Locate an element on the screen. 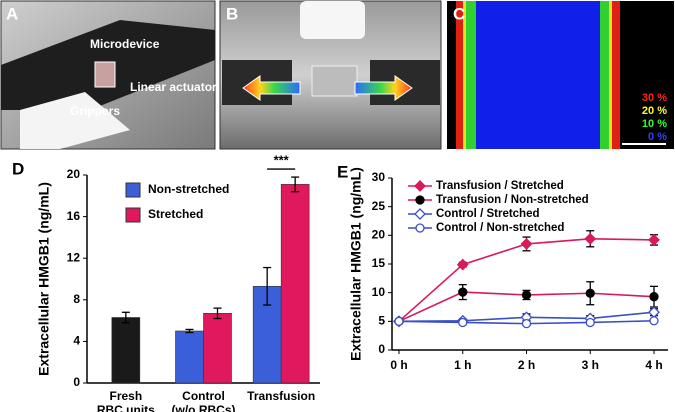  objective is located at coordinates (332, 20).